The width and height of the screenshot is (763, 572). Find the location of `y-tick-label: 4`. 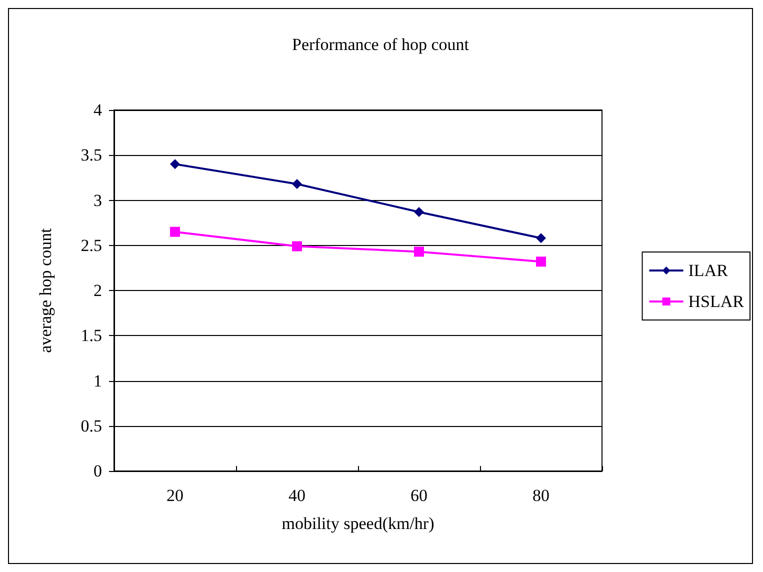

y-tick-label: 4 is located at coordinates (98, 110).